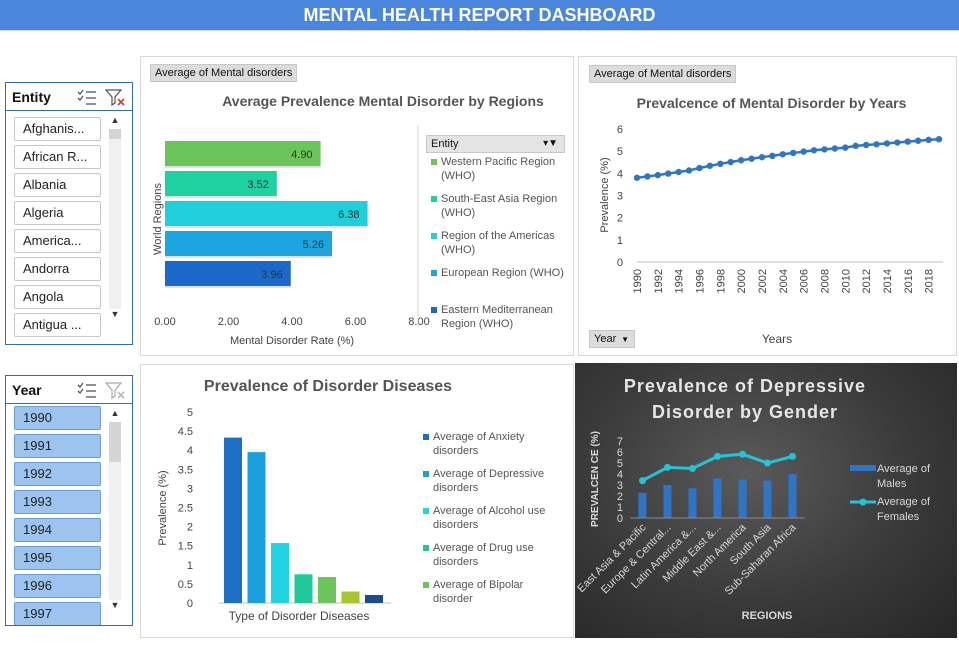 Image resolution: width=959 pixels, height=650 pixels. I want to click on y-tick-label: 1, so click(620, 241).